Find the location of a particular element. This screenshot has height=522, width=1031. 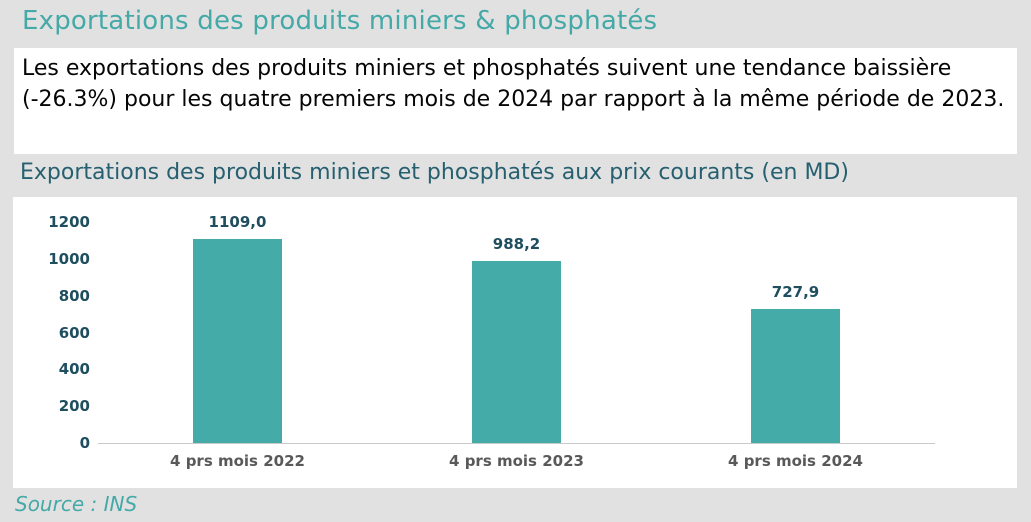

y-axis-tick-label: 800 is located at coordinates (74, 295).